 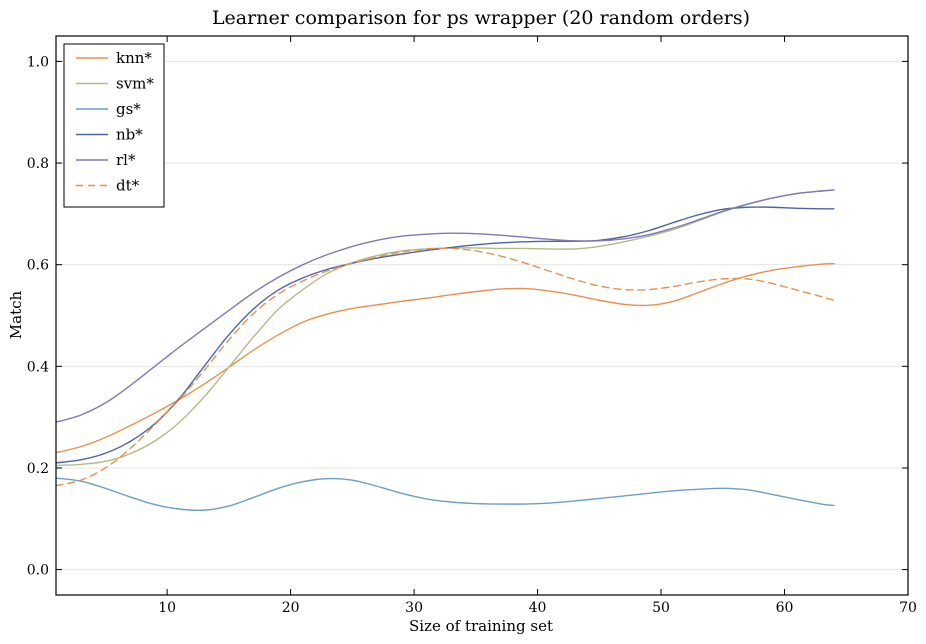 What do you see at coordinates (16, 314) in the screenshot?
I see `y-axis-label: Match` at bounding box center [16, 314].